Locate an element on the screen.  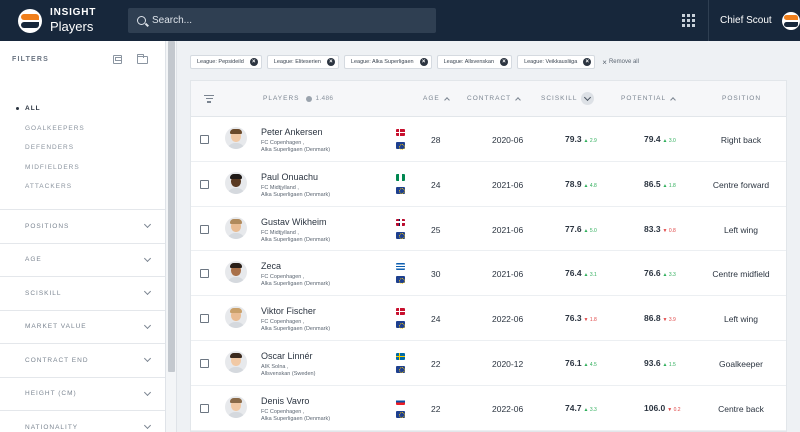
player-name: Paul Onuachu is located at coordinates (290, 176).